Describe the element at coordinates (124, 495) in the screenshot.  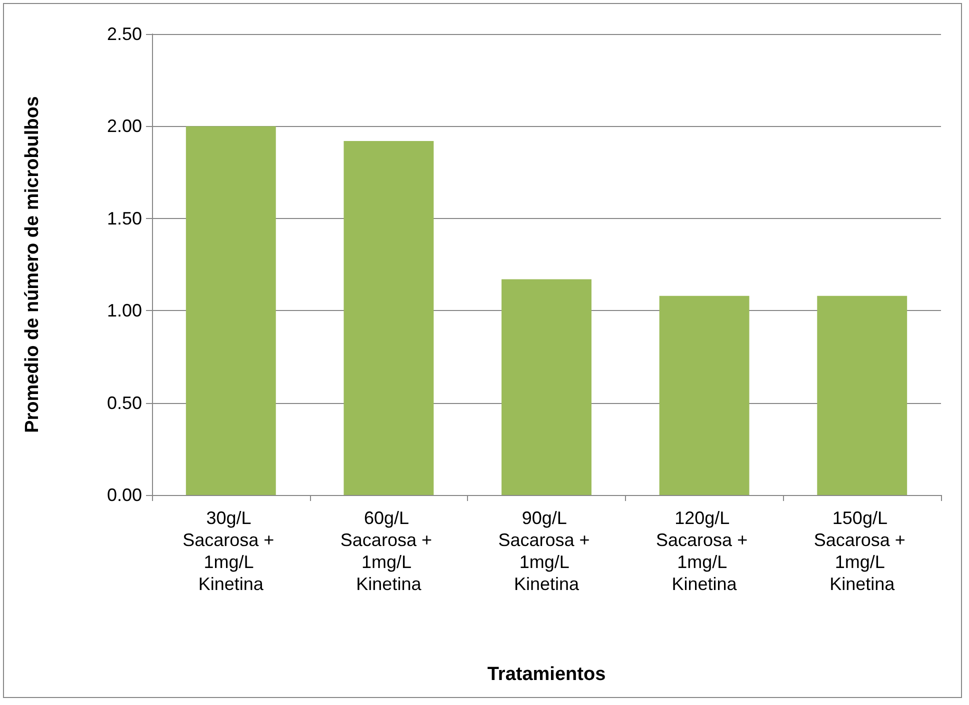
I see `y-tick-label: 0.00` at that location.